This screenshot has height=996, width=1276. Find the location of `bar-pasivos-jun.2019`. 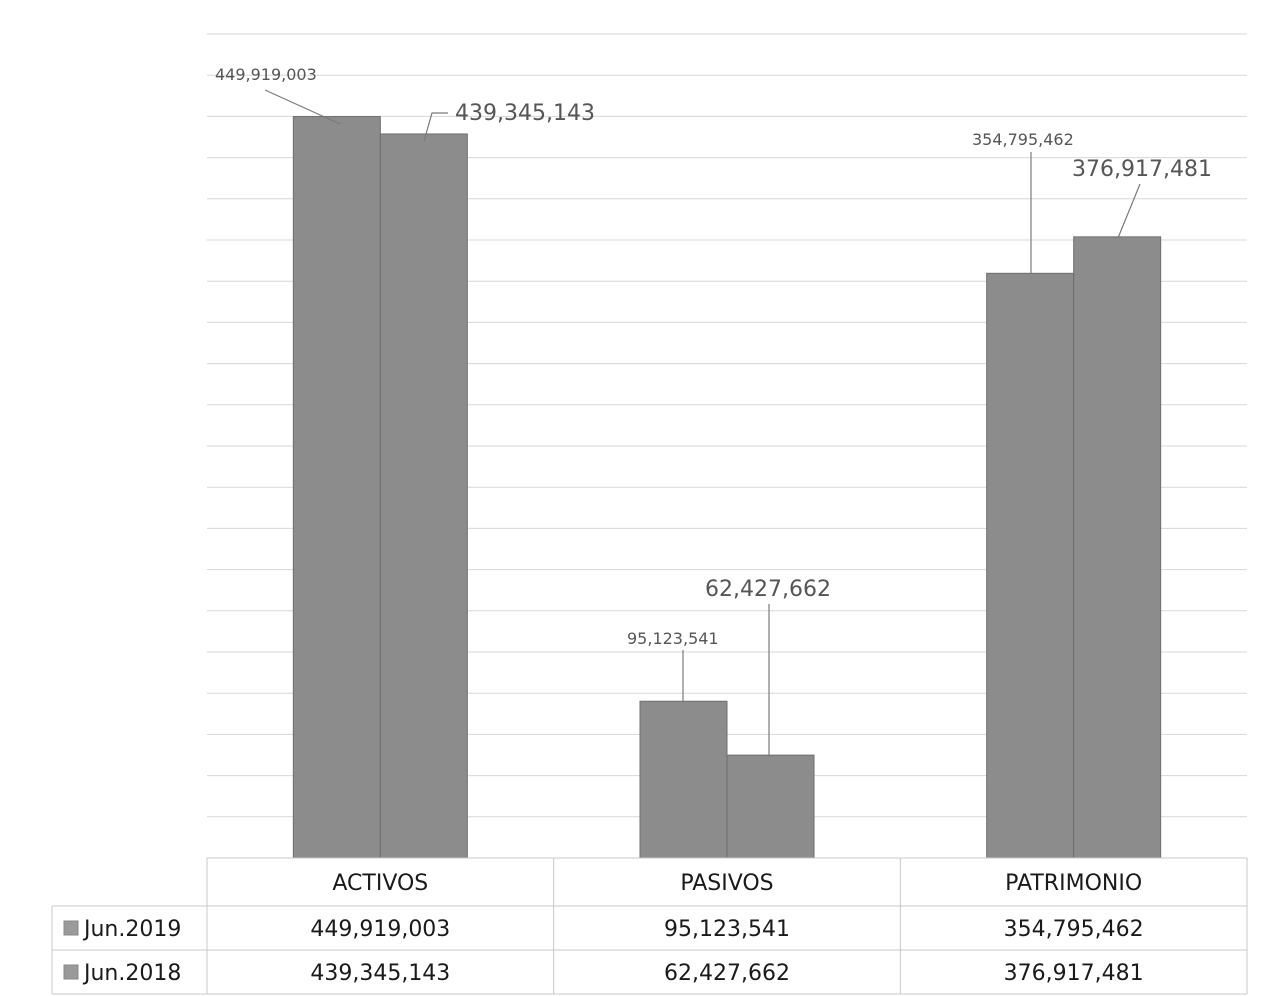

bar-pasivos-jun.2019 is located at coordinates (683, 779).